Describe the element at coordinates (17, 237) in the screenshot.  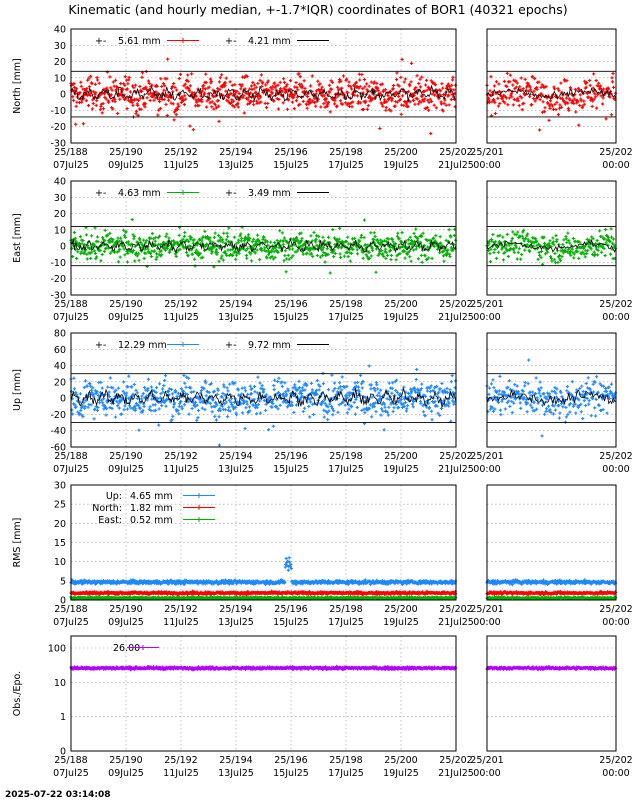
I see `y-axis-label: East [mm]` at that location.